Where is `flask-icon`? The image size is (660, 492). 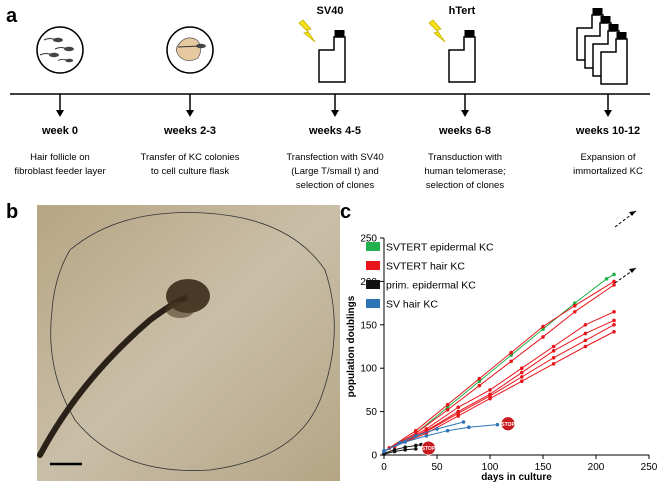
flask-icon is located at coordinates (462, 56).